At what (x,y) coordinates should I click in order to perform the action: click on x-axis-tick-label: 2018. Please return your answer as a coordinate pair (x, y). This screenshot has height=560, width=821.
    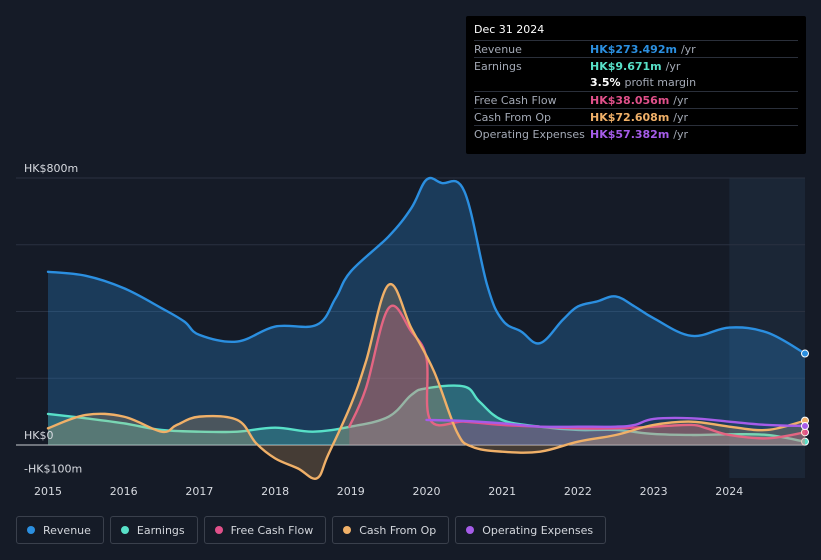
    Looking at the image, I should click on (275, 491).